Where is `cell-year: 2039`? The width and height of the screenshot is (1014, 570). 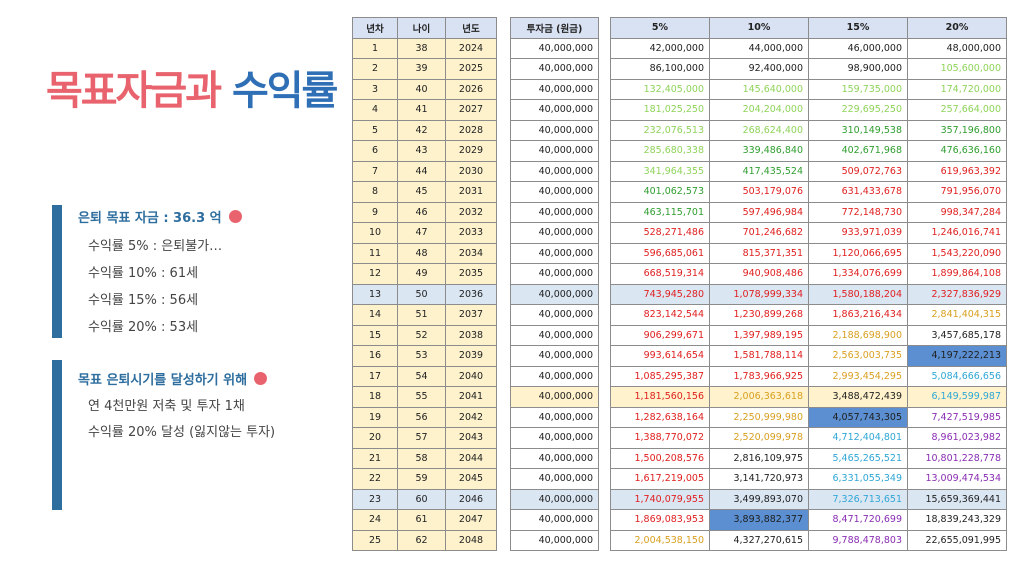 cell-year: 2039 is located at coordinates (471, 356).